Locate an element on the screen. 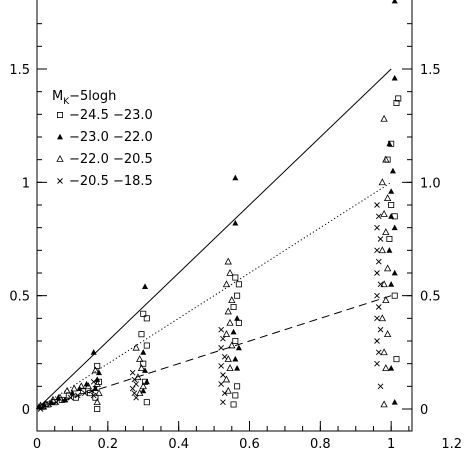 The image size is (474, 451). y-tick-label-right: 1.0 is located at coordinates (430, 183).